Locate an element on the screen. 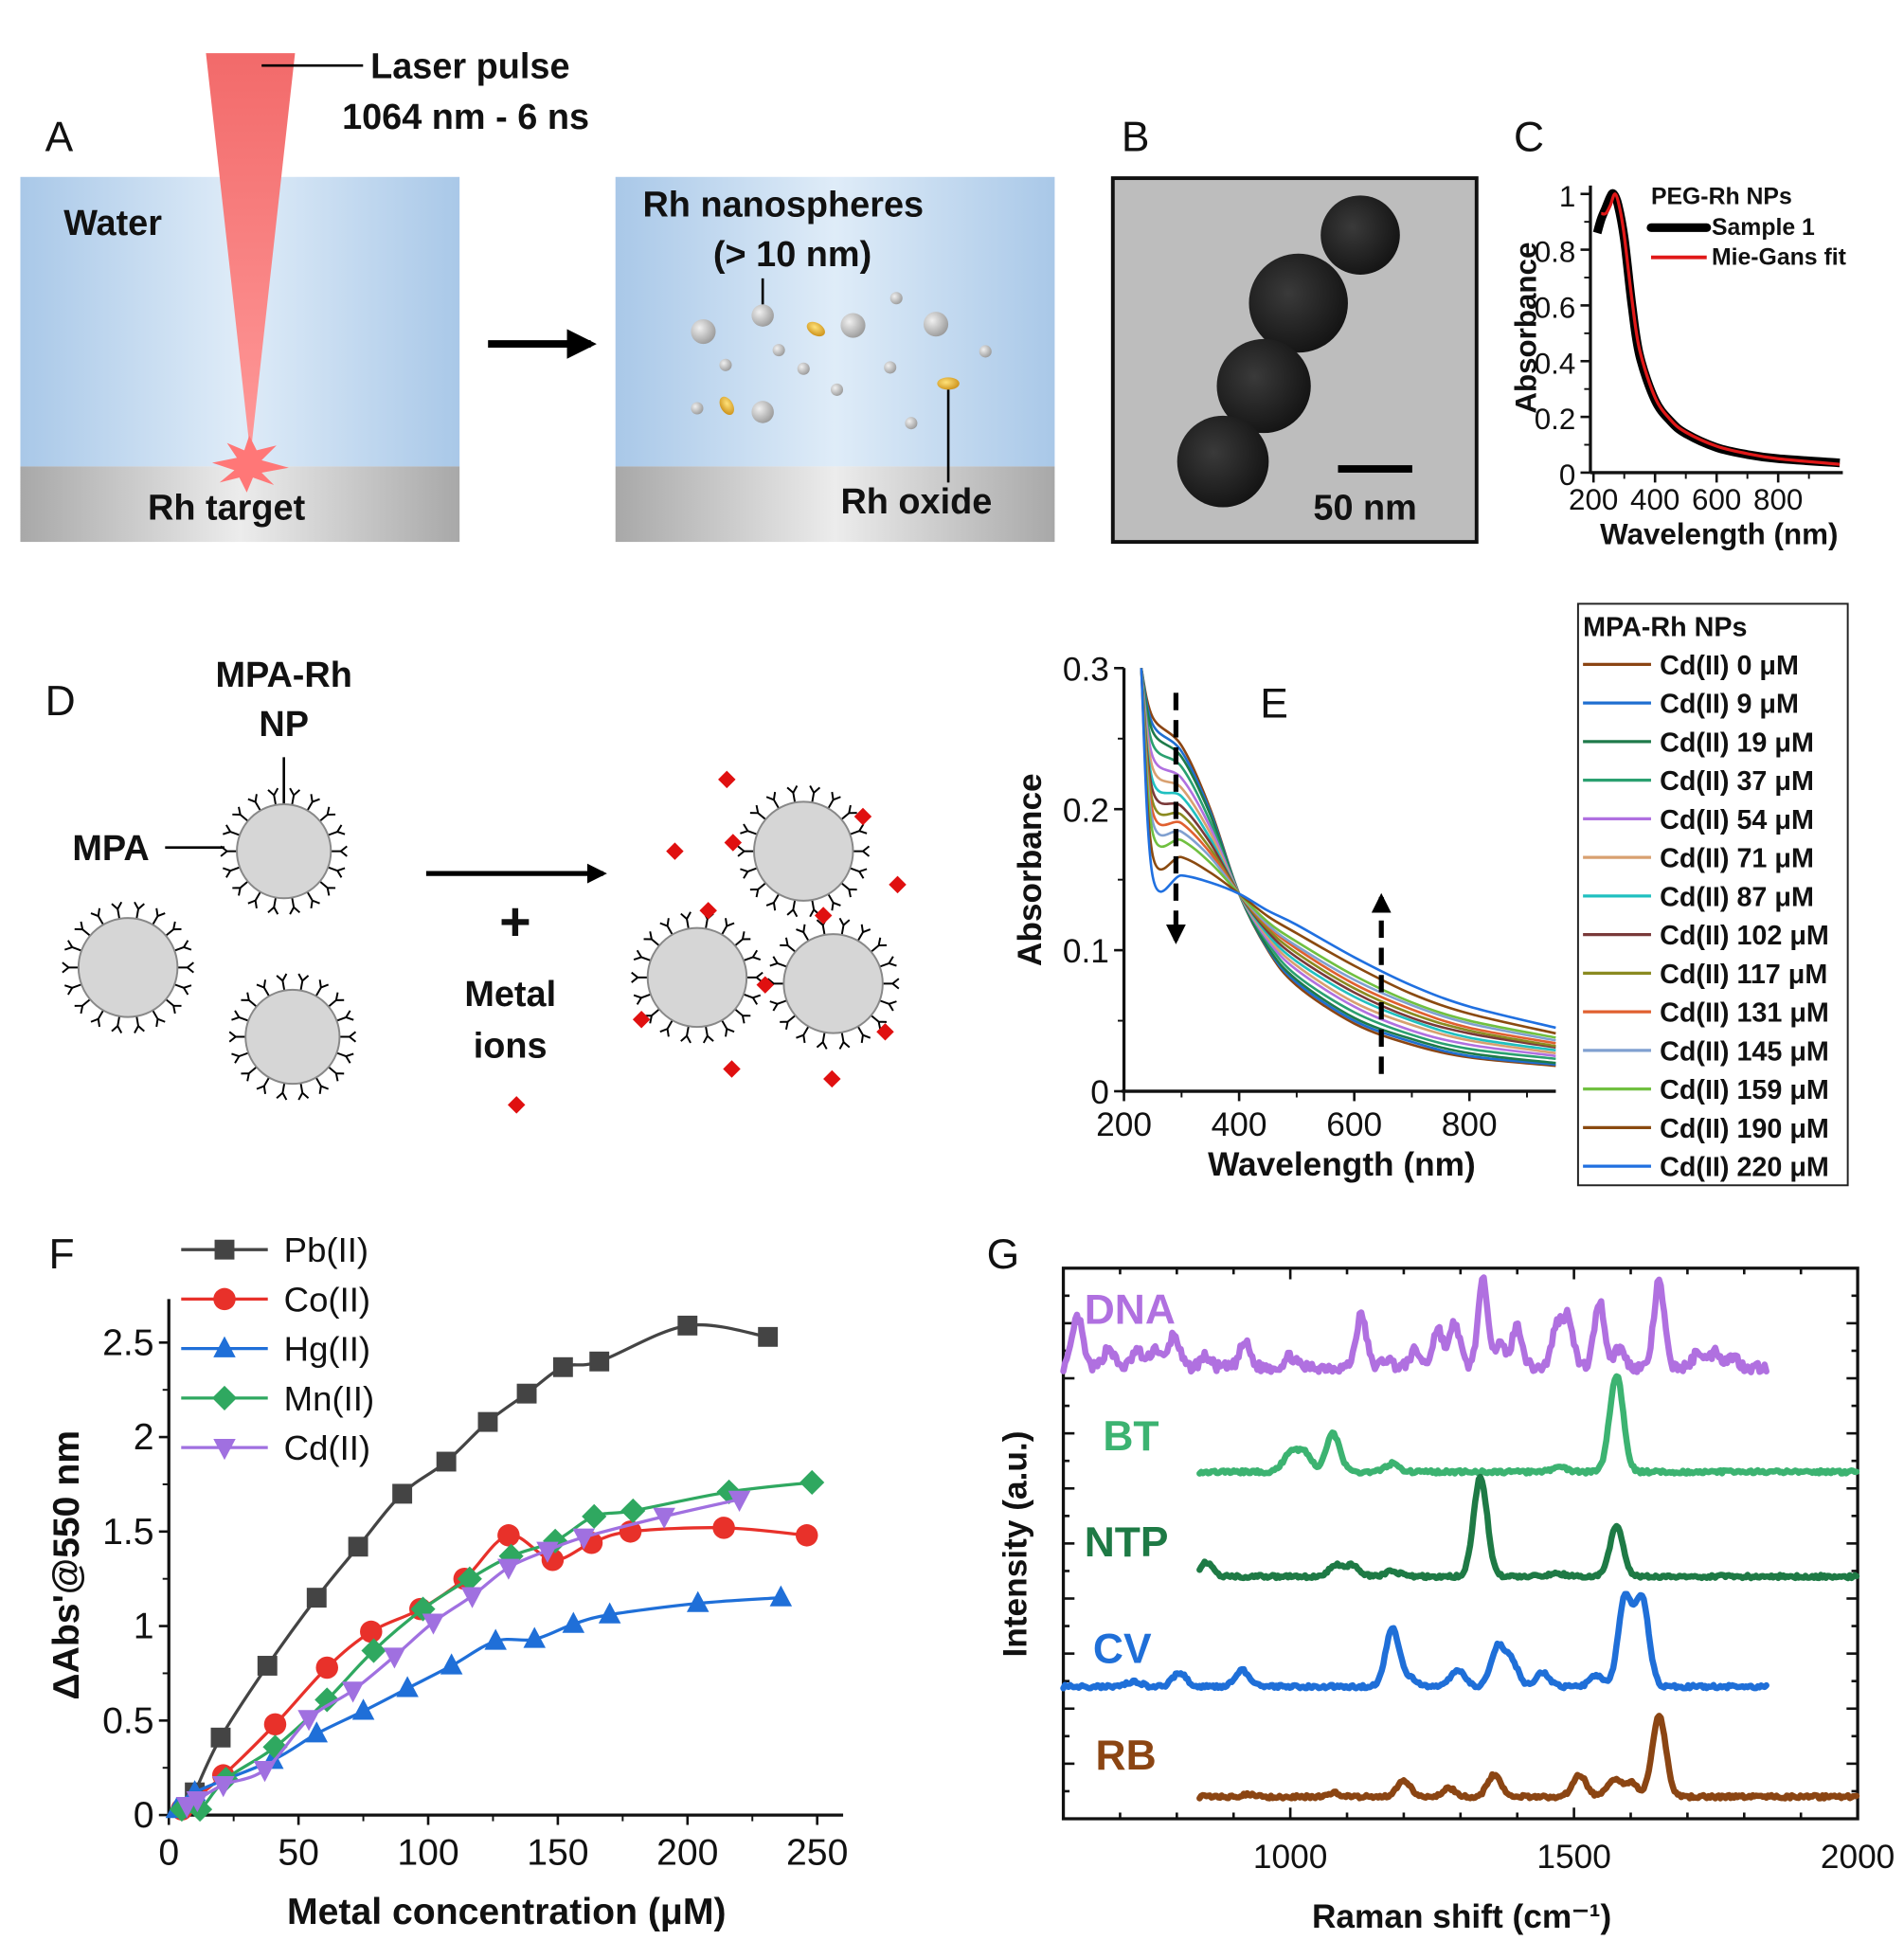  panel-label-e: E is located at coordinates (1274, 704).